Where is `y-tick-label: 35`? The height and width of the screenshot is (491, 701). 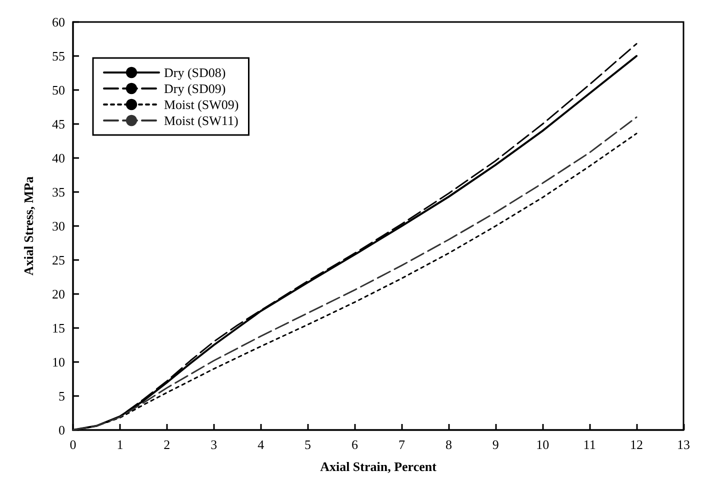
y-tick-label: 35 is located at coordinates (58, 192).